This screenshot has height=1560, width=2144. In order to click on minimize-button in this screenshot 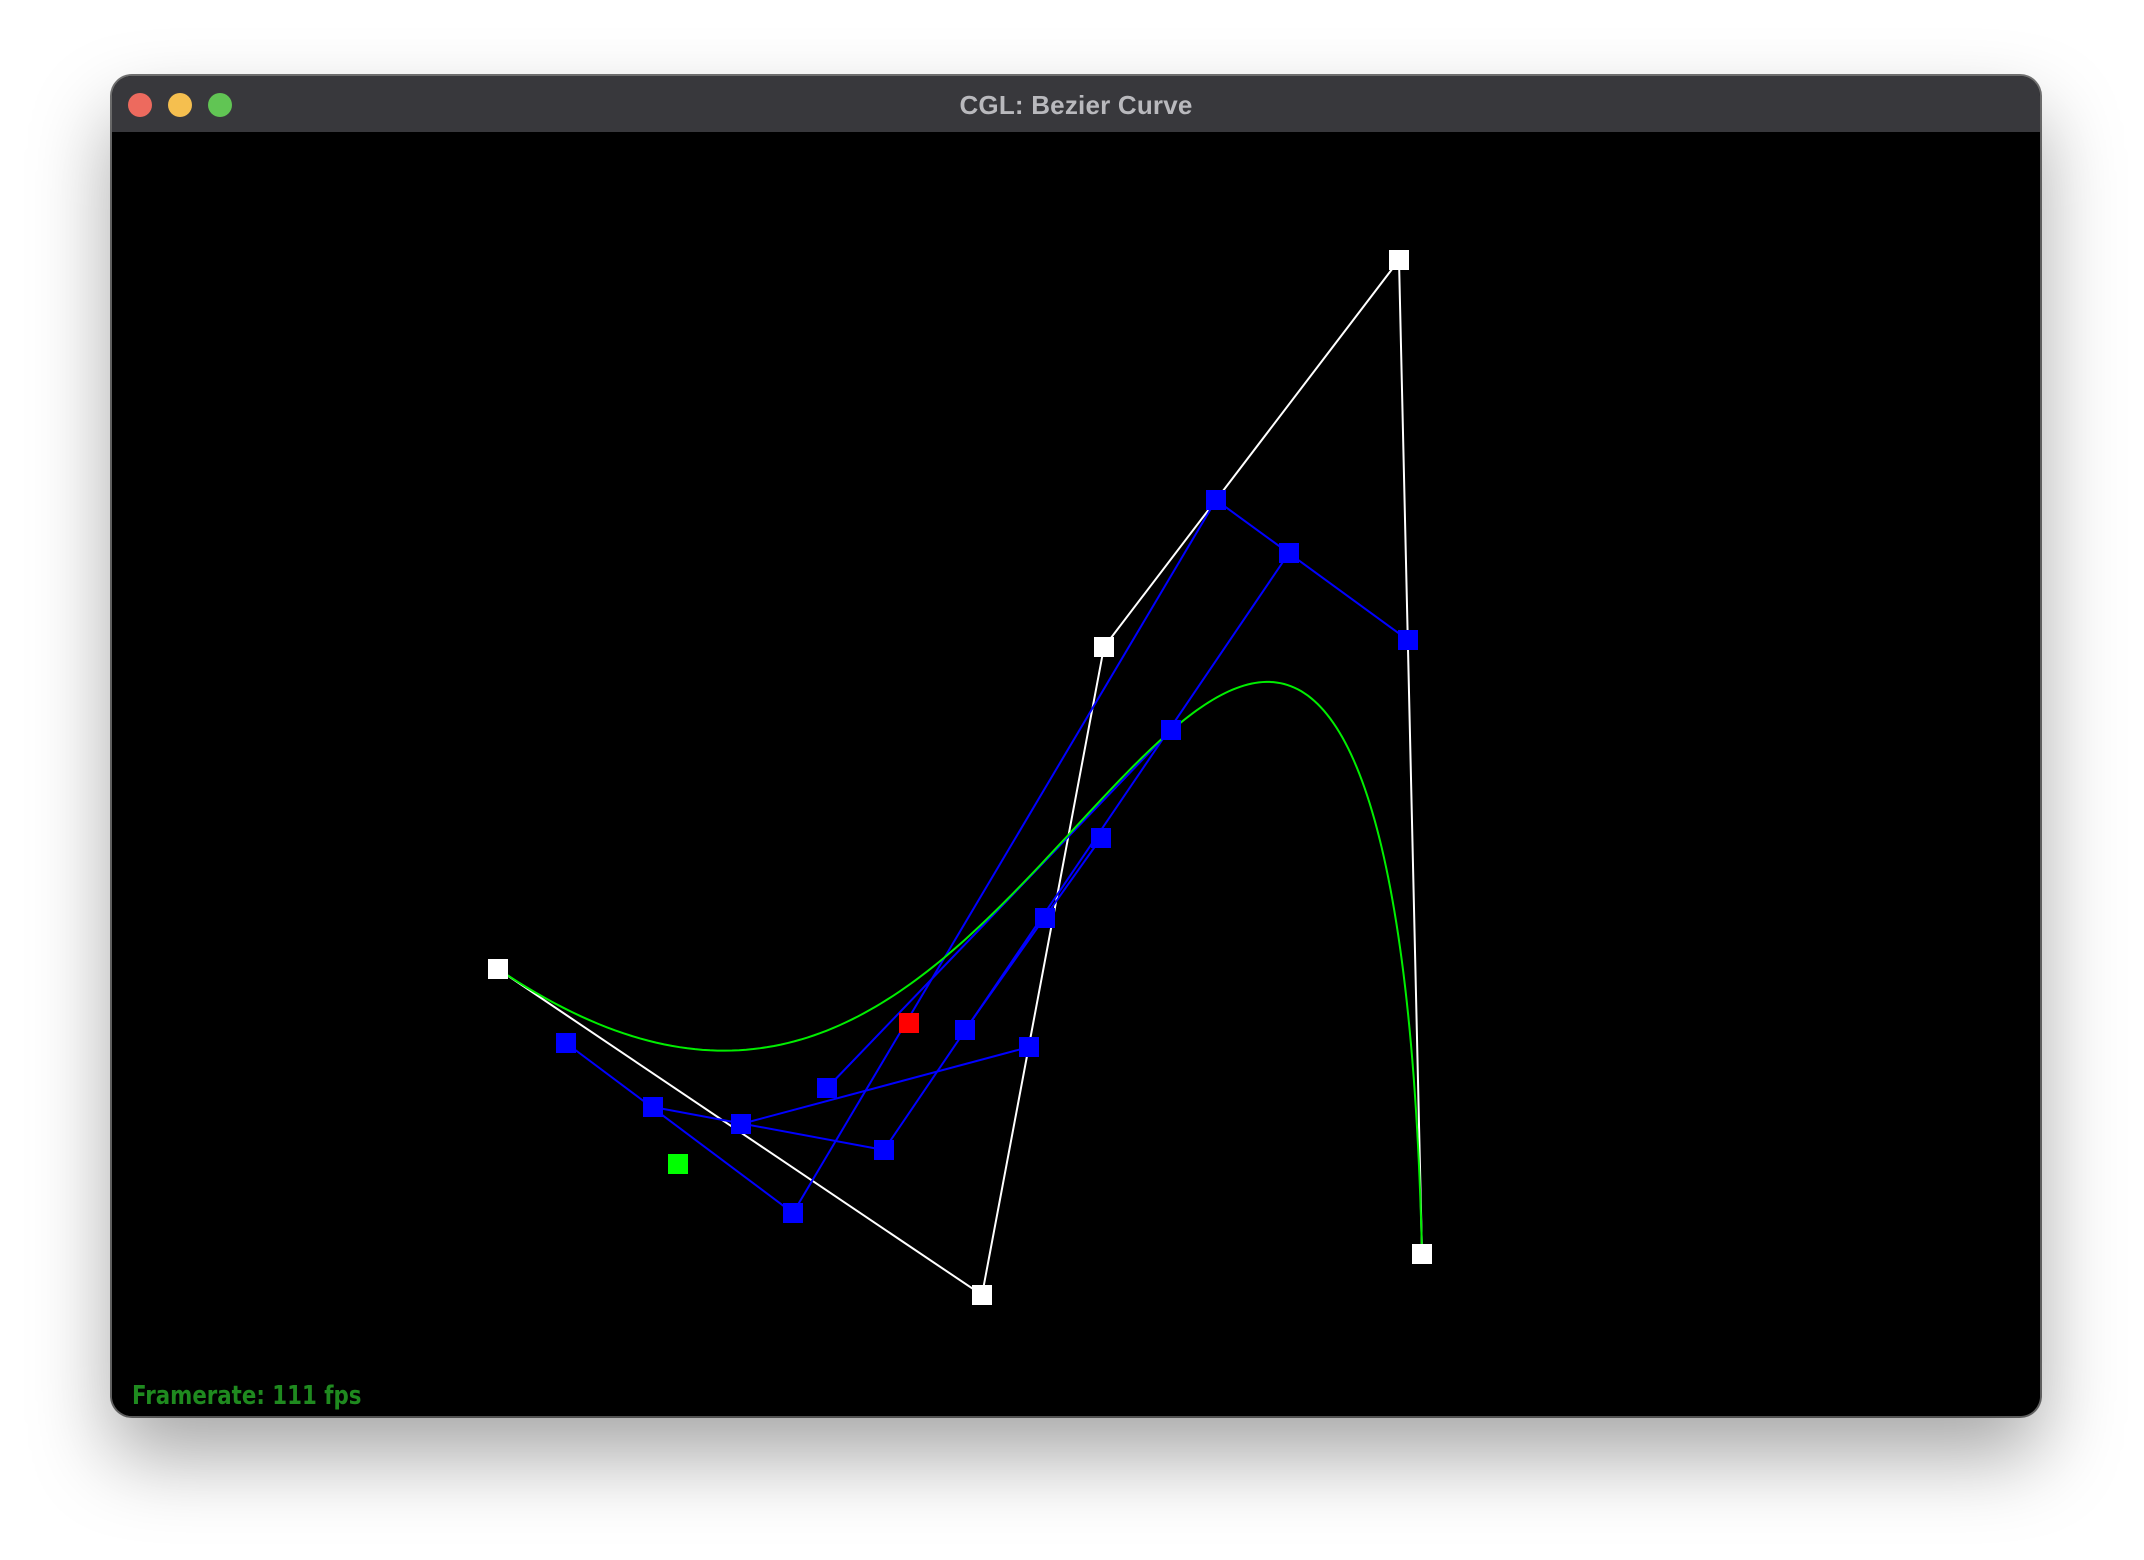, I will do `click(180, 105)`.